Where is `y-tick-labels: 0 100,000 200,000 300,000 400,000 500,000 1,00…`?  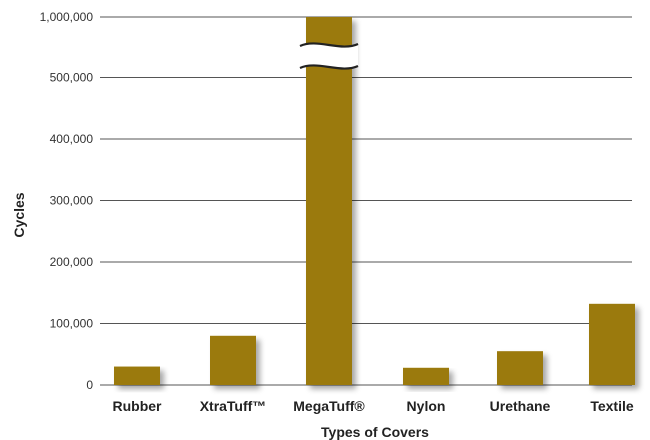 y-tick-labels: 0 100,000 200,000 300,000 400,000 500,000 1,00… is located at coordinates (67, 201).